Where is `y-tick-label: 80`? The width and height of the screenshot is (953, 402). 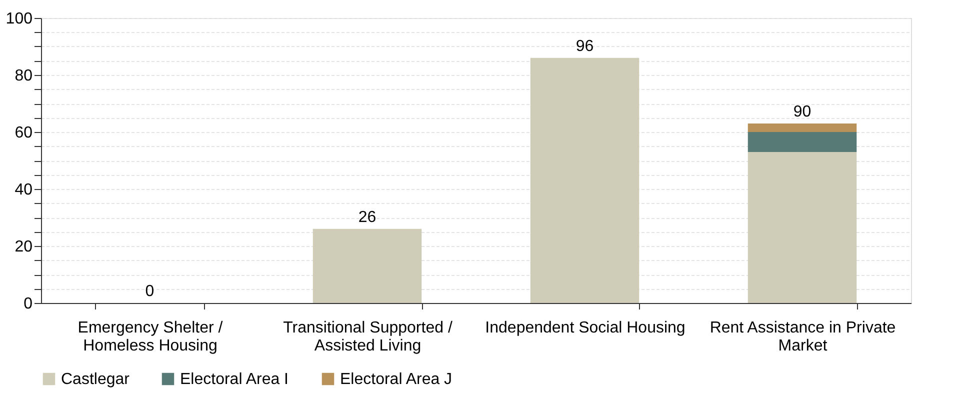
y-tick-label: 80 is located at coordinates (23, 76).